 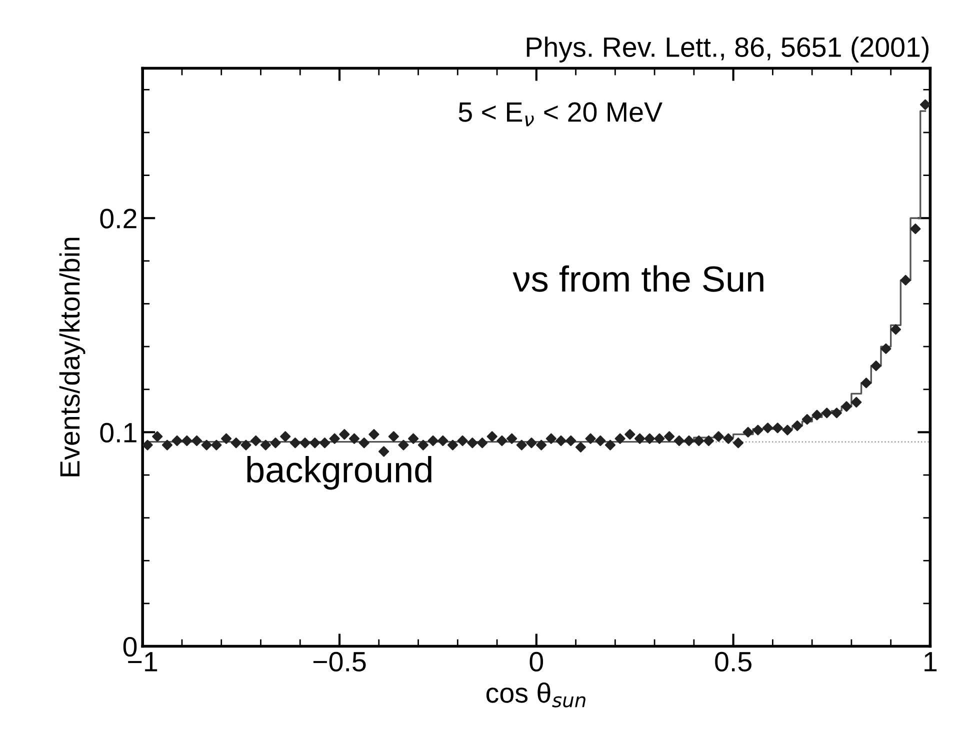 I want to click on x-axis-title: cos θ$_{sun}$, so click(x=536, y=695).